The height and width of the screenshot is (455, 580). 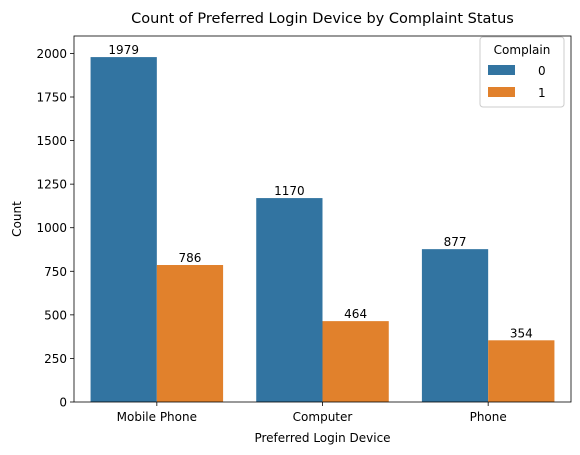 What do you see at coordinates (488, 417) in the screenshot?
I see `x-tick-label: Phone` at bounding box center [488, 417].